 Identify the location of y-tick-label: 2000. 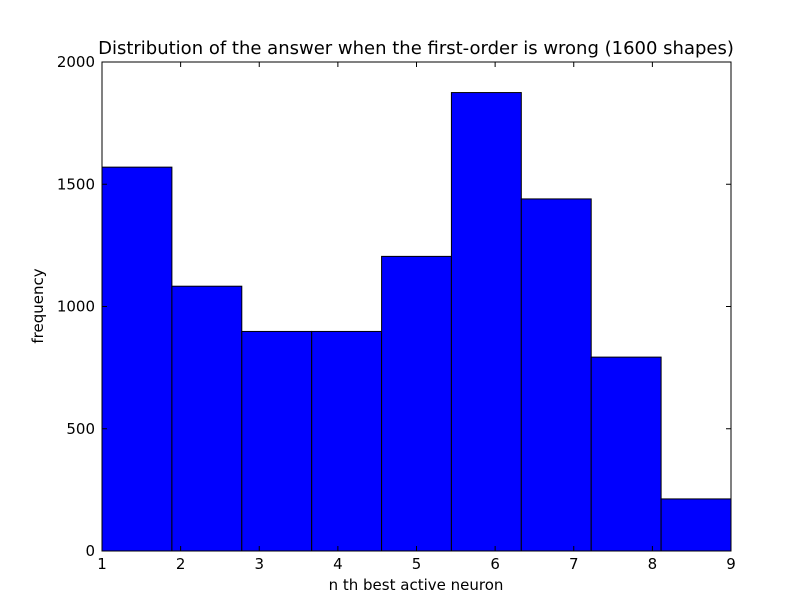
(76, 62).